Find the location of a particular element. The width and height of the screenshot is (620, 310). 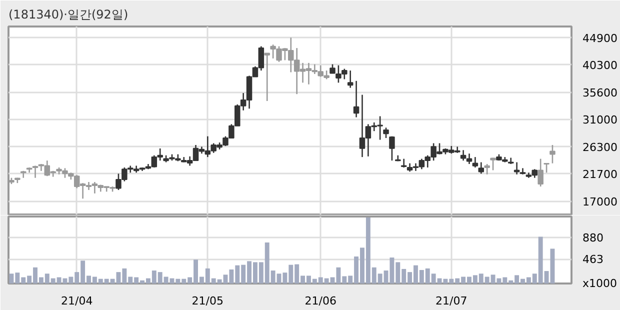

x-tick-label: 21/04 is located at coordinates (77, 301).